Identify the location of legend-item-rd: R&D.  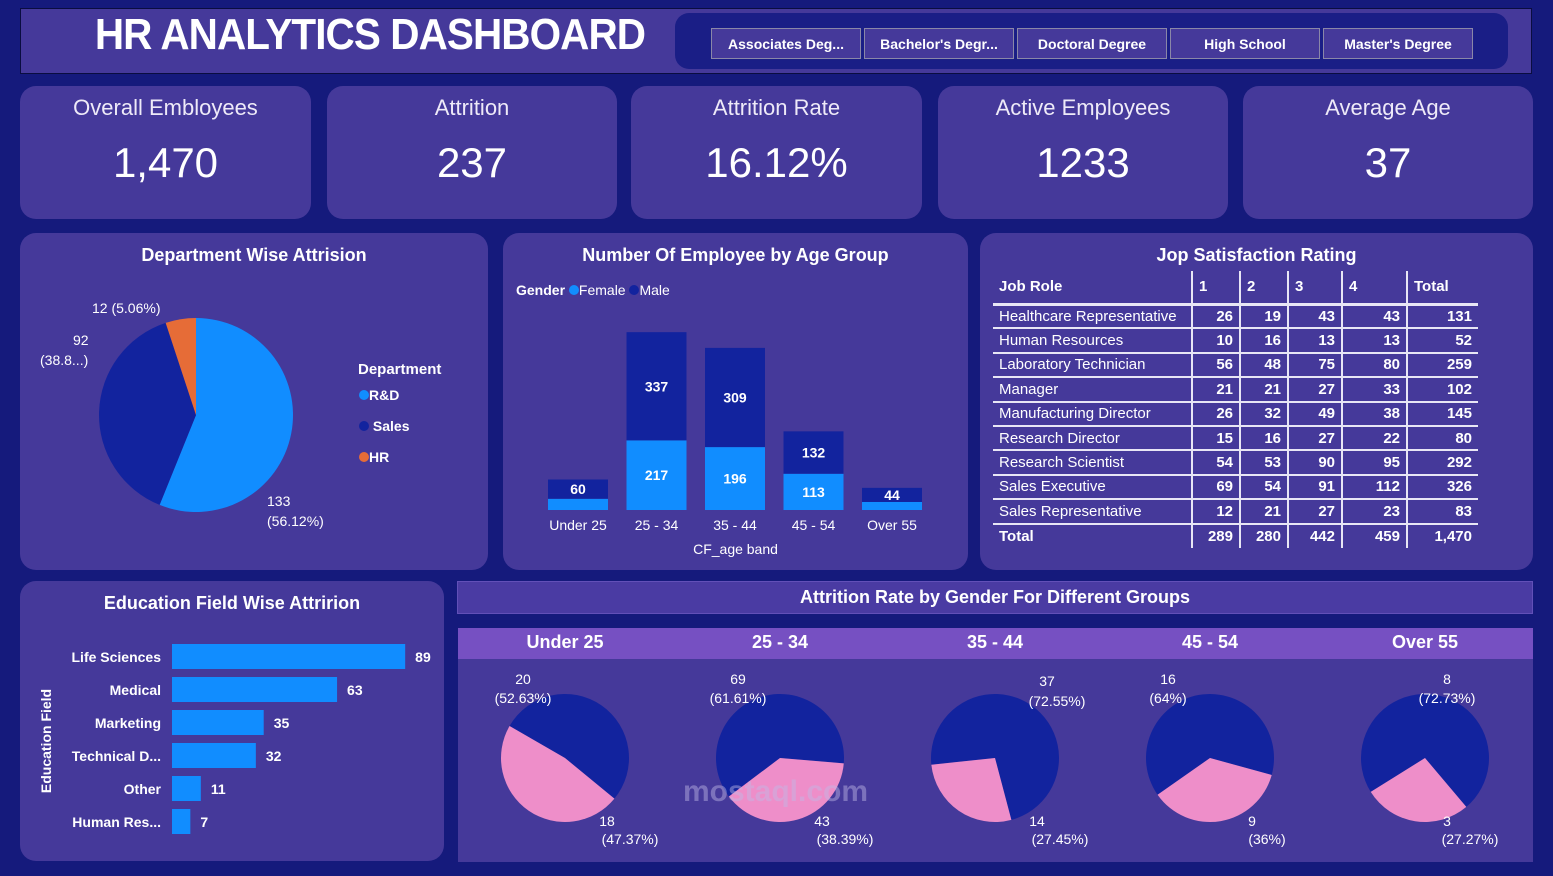
(379, 395).